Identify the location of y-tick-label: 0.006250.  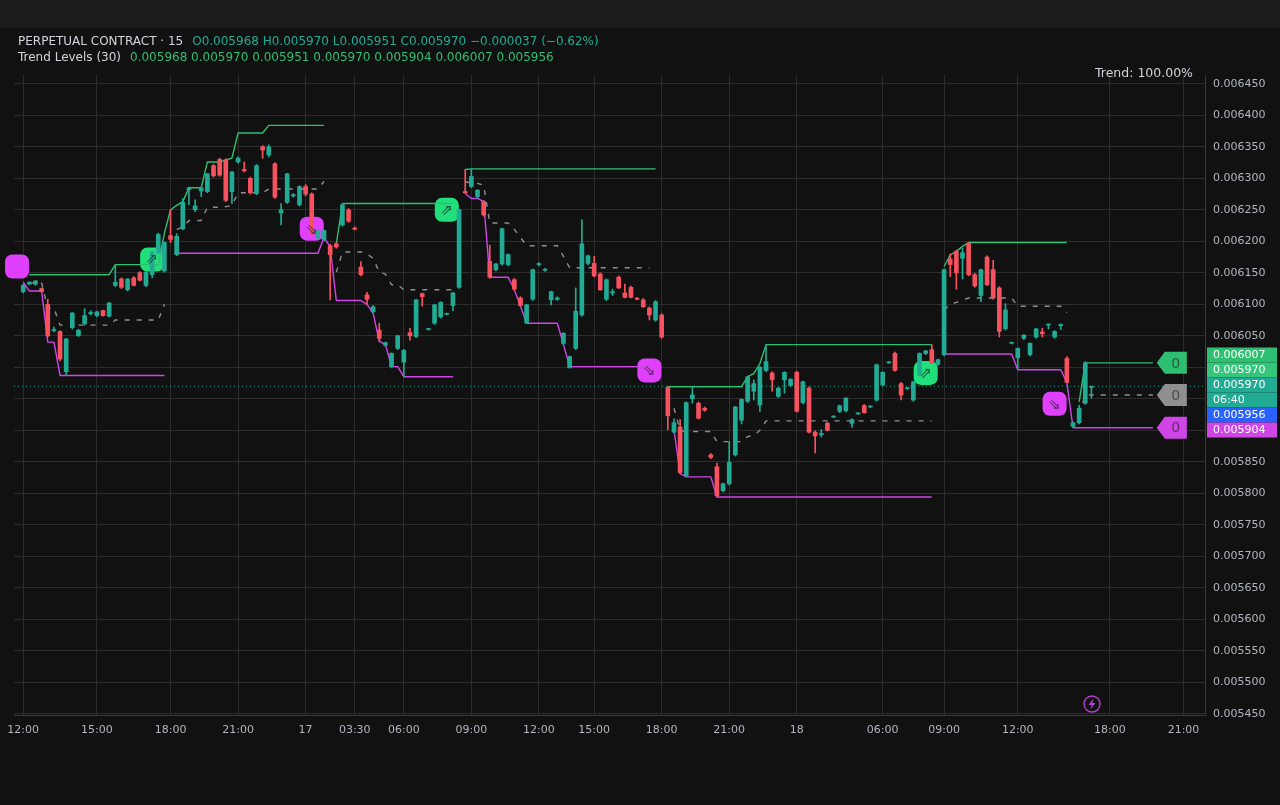
(1239, 209).